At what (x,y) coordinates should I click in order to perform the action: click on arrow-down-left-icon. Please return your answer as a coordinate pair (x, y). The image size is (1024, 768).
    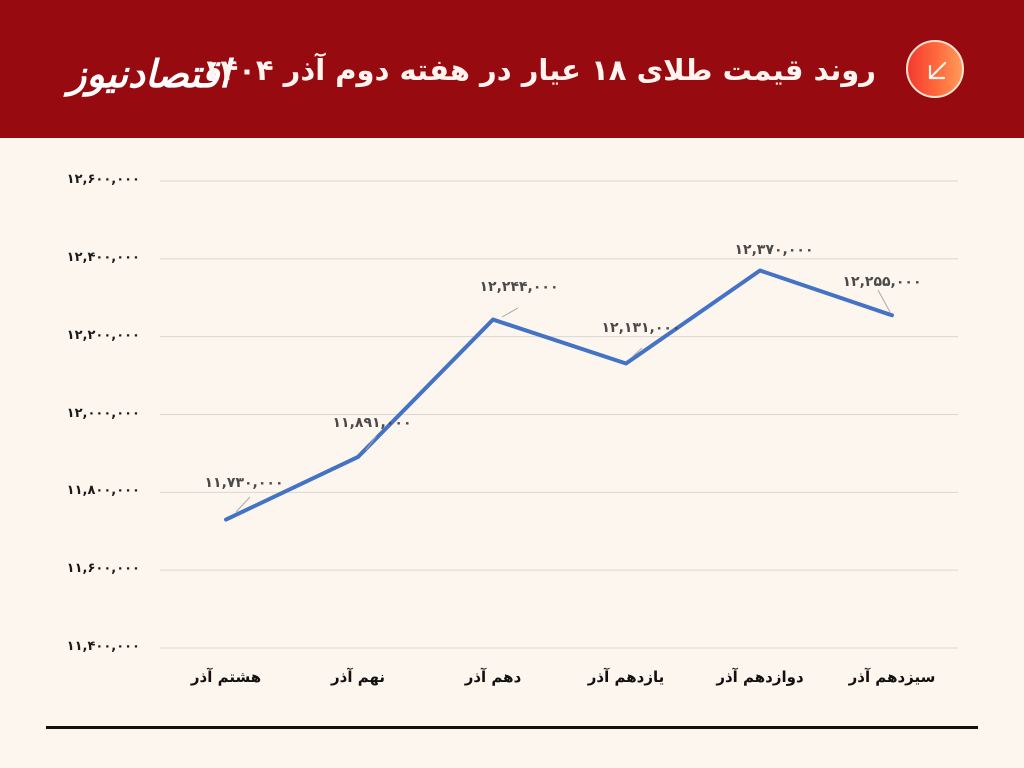
    Looking at the image, I should click on (935, 69).